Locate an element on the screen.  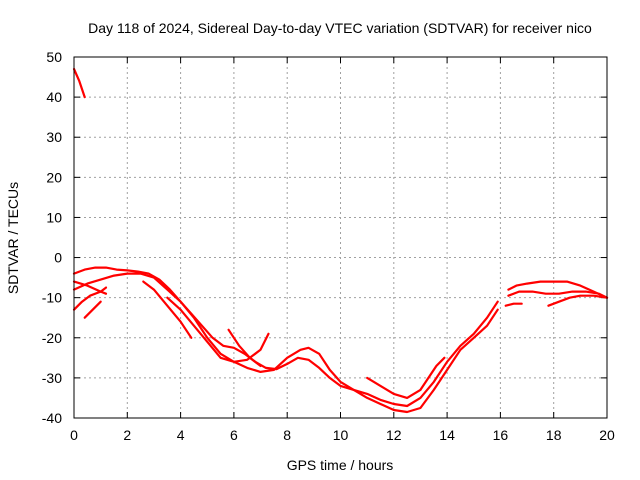
series-line-s13 is located at coordinates (558, 289).